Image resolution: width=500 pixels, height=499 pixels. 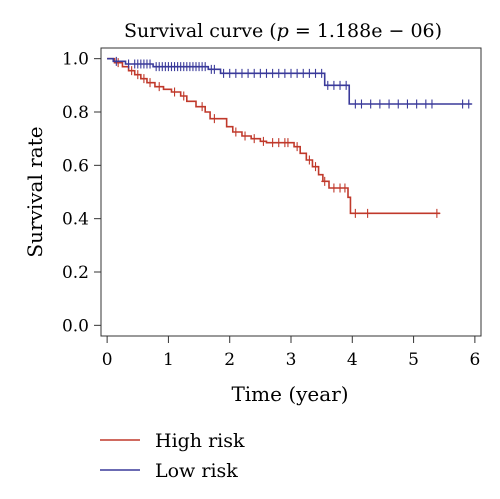 I want to click on y-tick-label: 0.2, so click(x=75, y=273).